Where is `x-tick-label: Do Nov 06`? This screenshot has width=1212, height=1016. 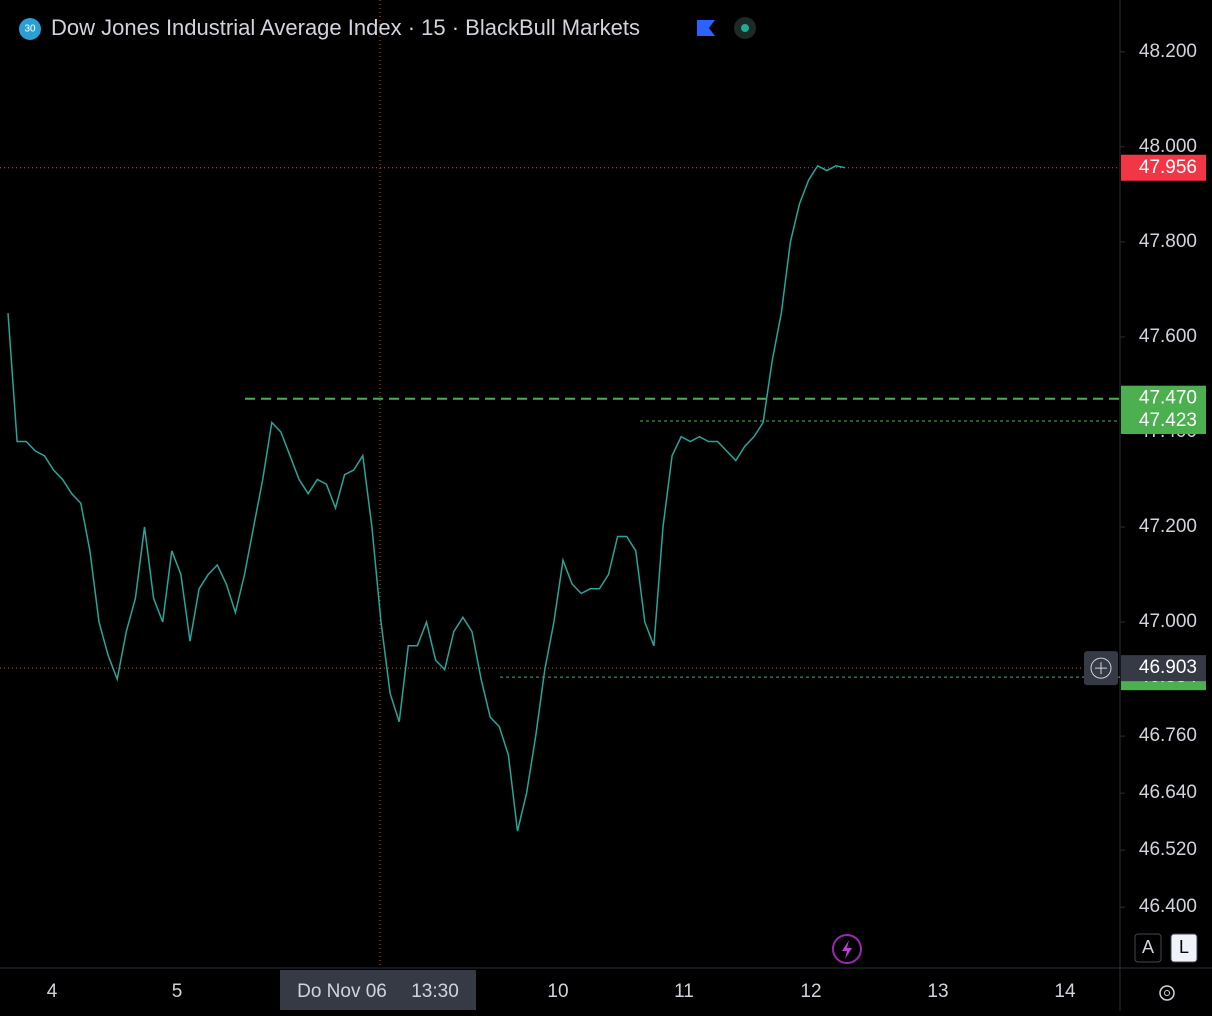
x-tick-label: Do Nov 06 is located at coordinates (342, 991).